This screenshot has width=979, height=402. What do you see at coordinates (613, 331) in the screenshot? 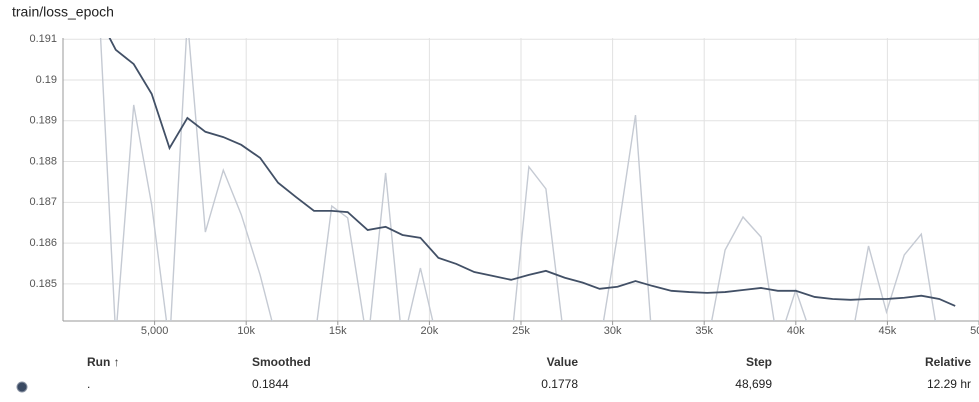
I see `x-tick-label: 30k` at bounding box center [613, 331].